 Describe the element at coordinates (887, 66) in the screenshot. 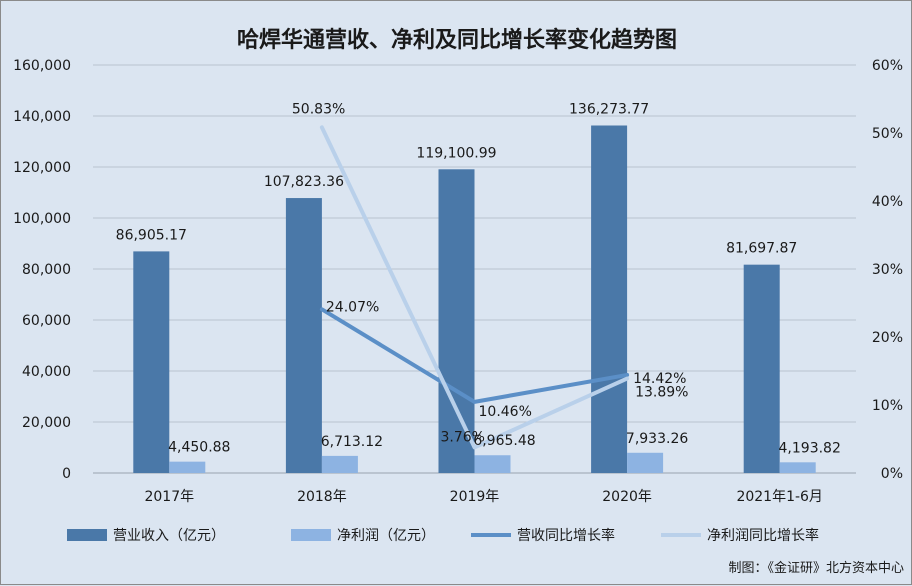

I see `y-right-tick-label: 60%` at that location.